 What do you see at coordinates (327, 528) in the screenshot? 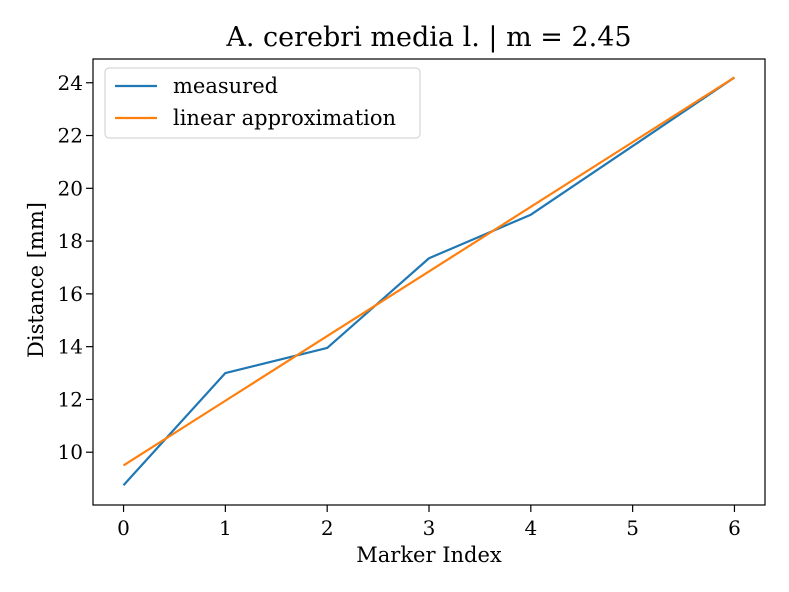
I see `x-tick-label-2: 2` at bounding box center [327, 528].